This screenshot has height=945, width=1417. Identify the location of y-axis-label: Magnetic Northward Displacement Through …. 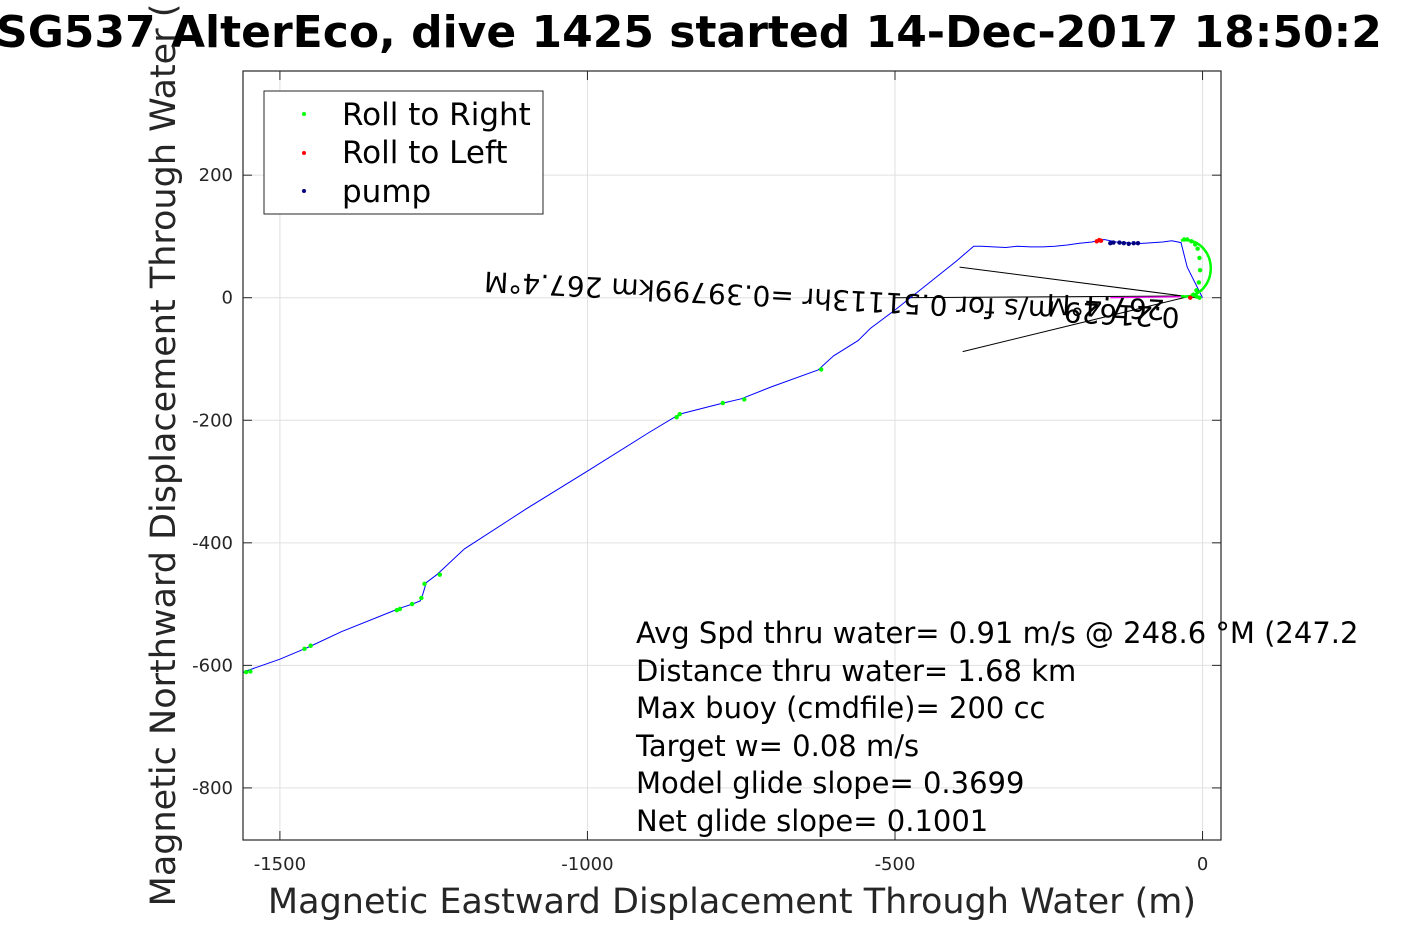
(164, 455).